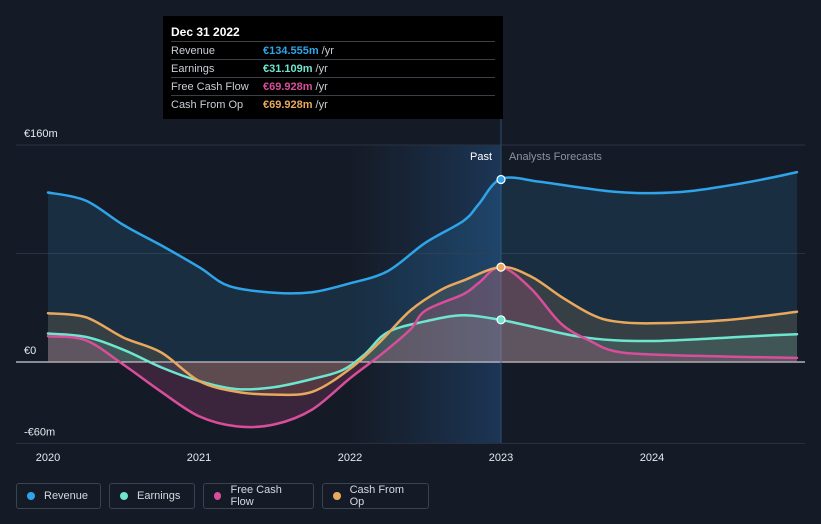 The width and height of the screenshot is (821, 524). I want to click on tooltip-value: €134.555m, so click(291, 50).